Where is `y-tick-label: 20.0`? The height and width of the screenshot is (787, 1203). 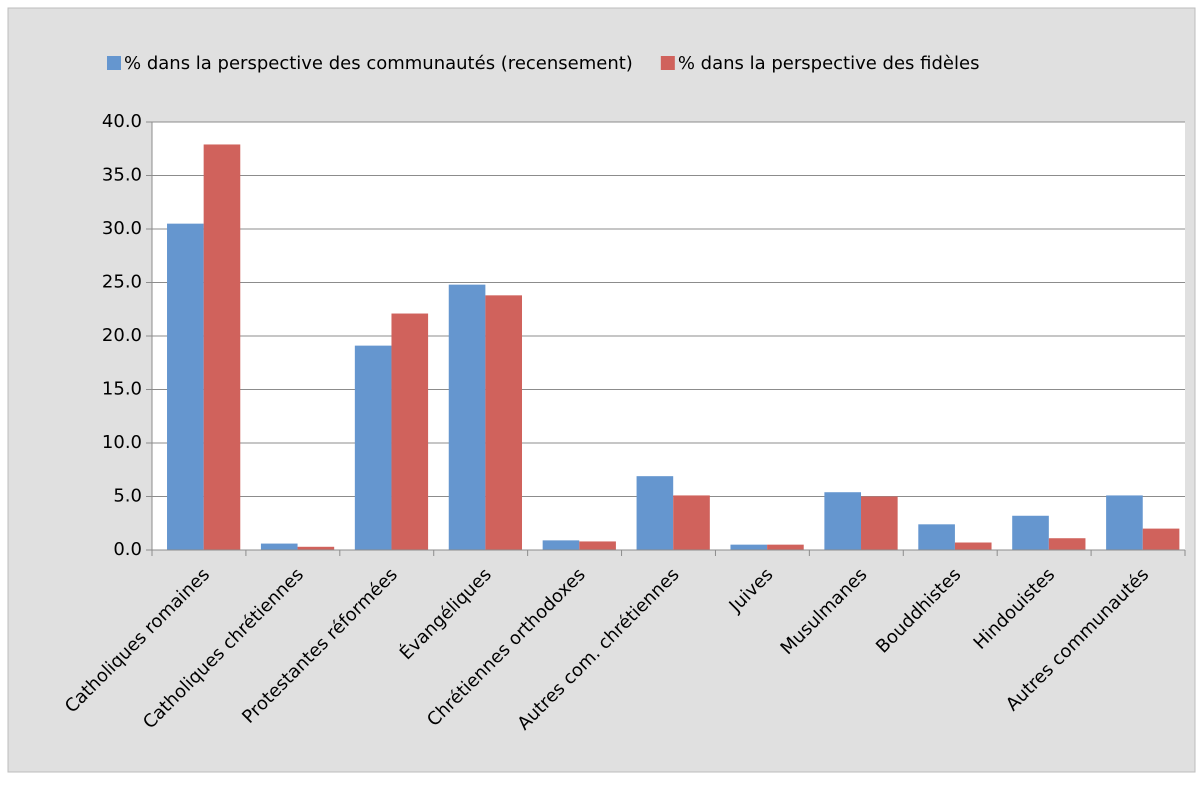
y-tick-label: 20.0 is located at coordinates (122, 335).